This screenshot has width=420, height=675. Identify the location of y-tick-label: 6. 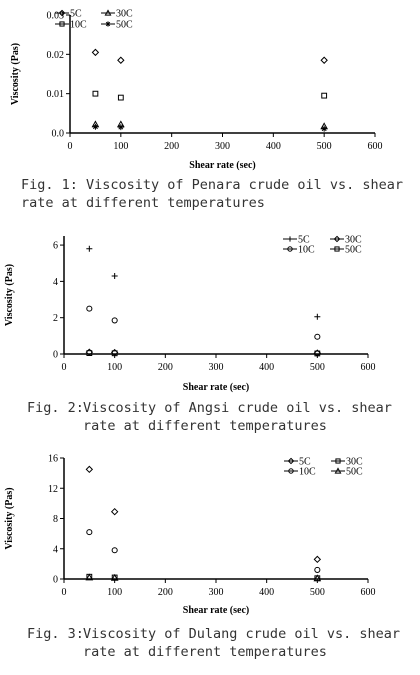
(55, 246).